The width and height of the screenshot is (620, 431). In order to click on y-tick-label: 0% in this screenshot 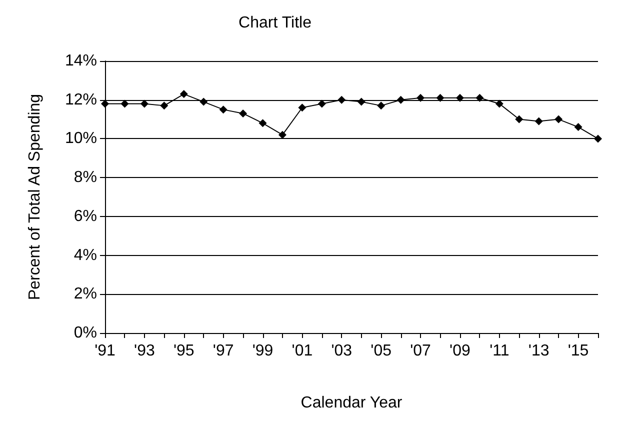, I will do `click(85, 333)`.